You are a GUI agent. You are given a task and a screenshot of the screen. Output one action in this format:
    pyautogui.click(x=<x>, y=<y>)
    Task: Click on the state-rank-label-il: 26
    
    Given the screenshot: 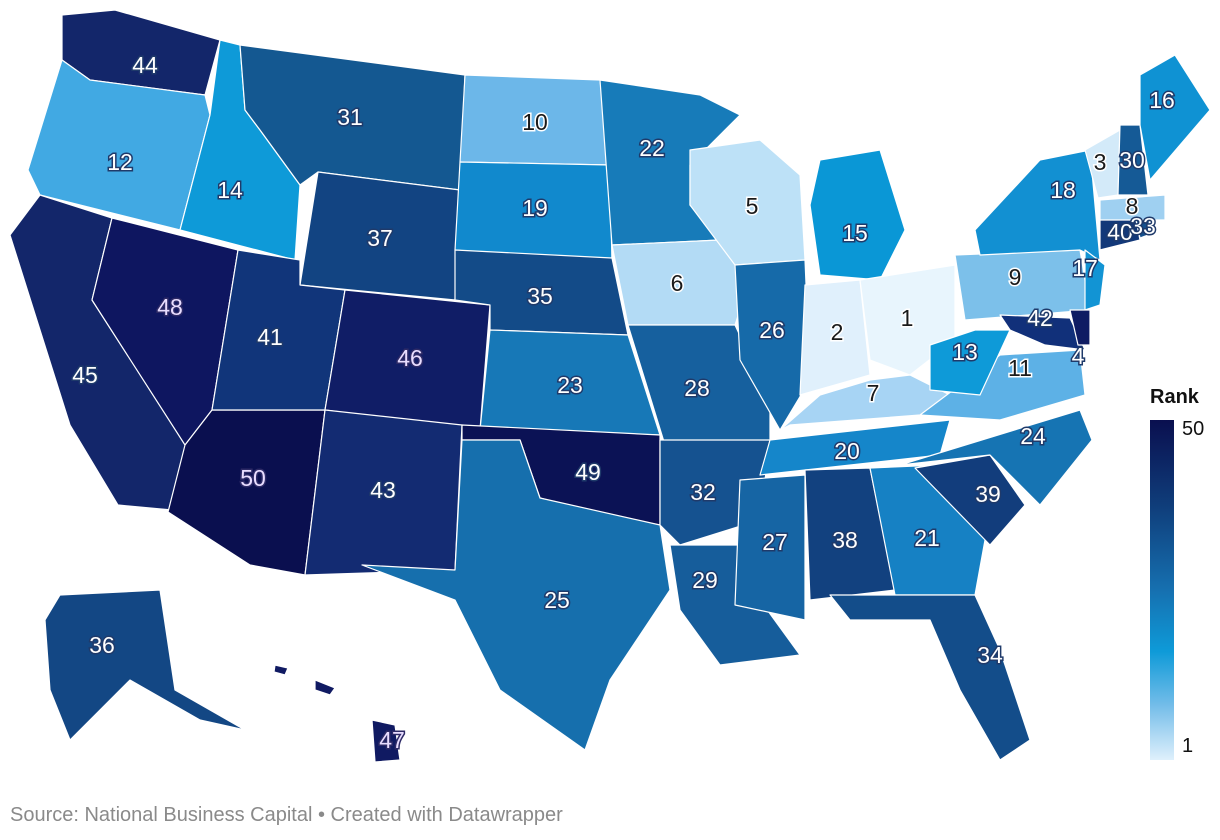 What is the action you would take?
    pyautogui.click(x=772, y=330)
    